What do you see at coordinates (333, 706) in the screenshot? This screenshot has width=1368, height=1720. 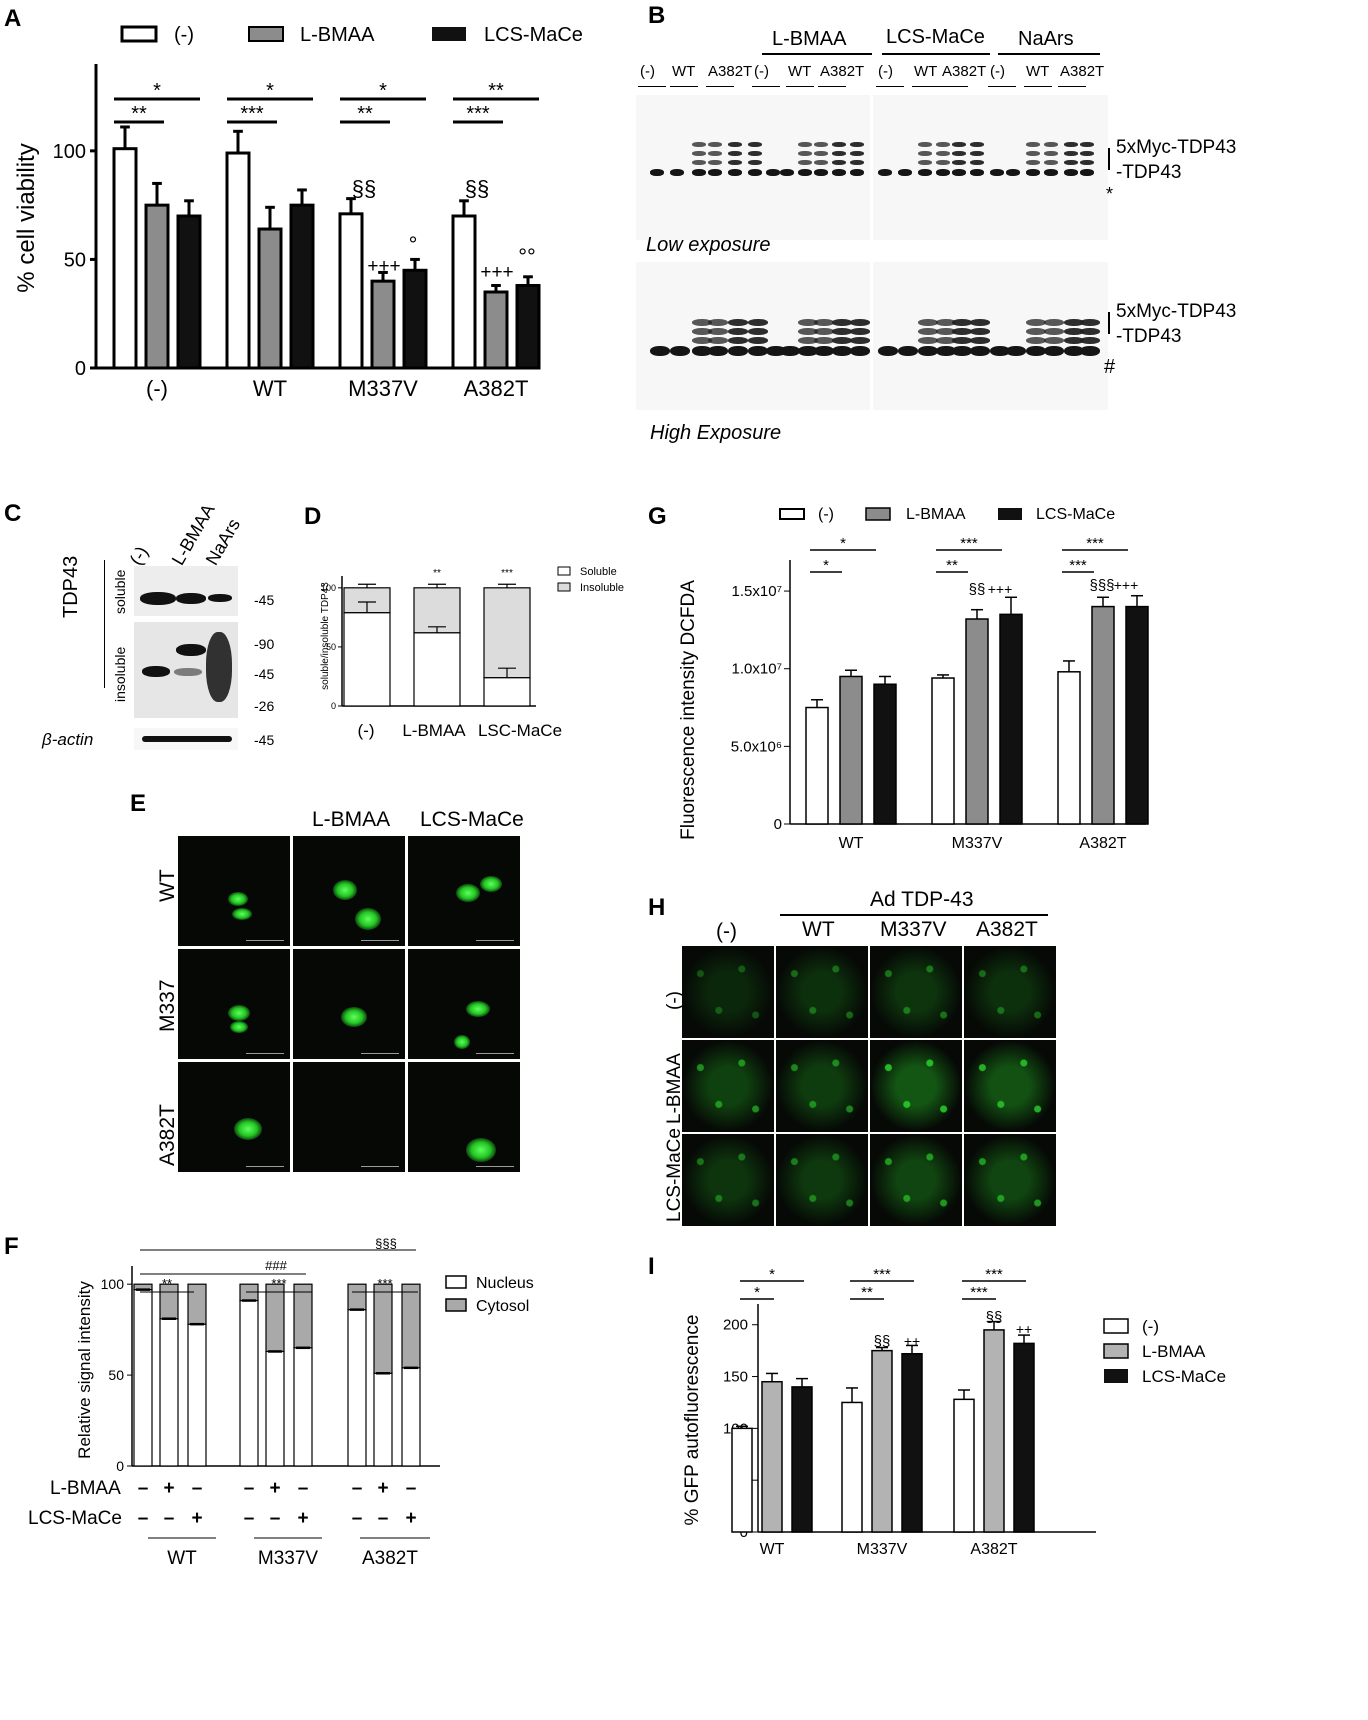 I see `d-ytick-label-0: 0` at bounding box center [333, 706].